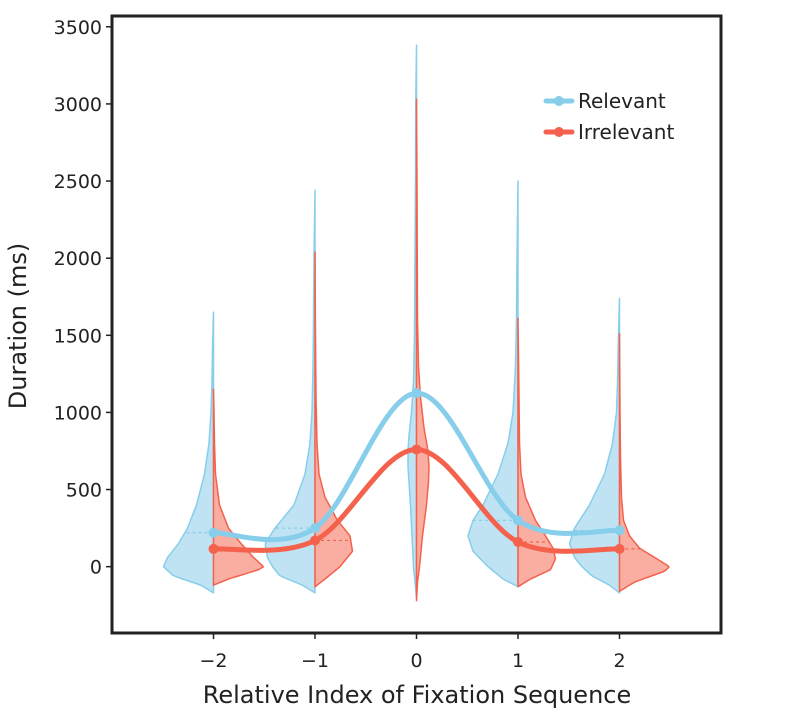 The height and width of the screenshot is (718, 800). I want to click on legend-marker-relevant, so click(559, 101).